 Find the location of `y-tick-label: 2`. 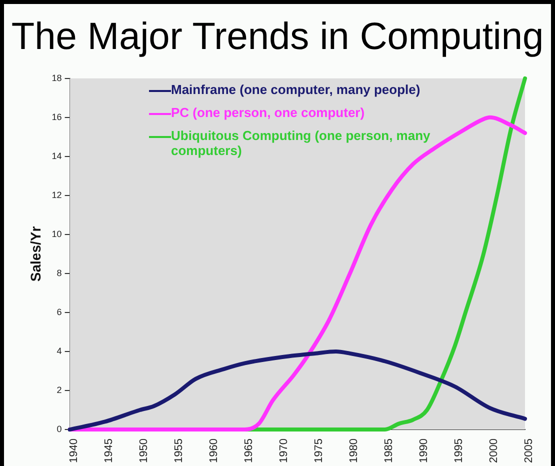

y-tick-label: 2 is located at coordinates (59, 390).